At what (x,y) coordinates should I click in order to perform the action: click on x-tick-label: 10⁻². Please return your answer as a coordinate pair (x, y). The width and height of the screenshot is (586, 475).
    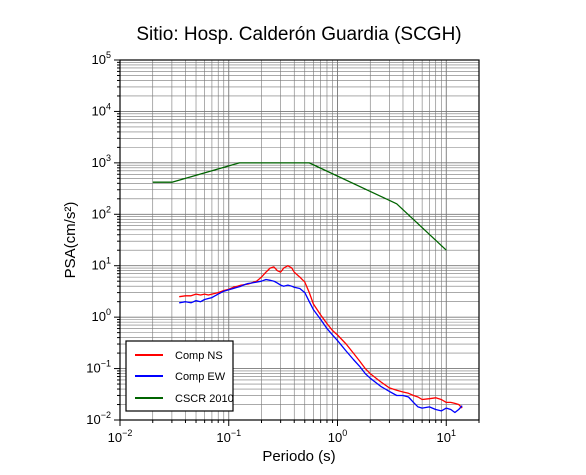
    Looking at the image, I should click on (120, 436).